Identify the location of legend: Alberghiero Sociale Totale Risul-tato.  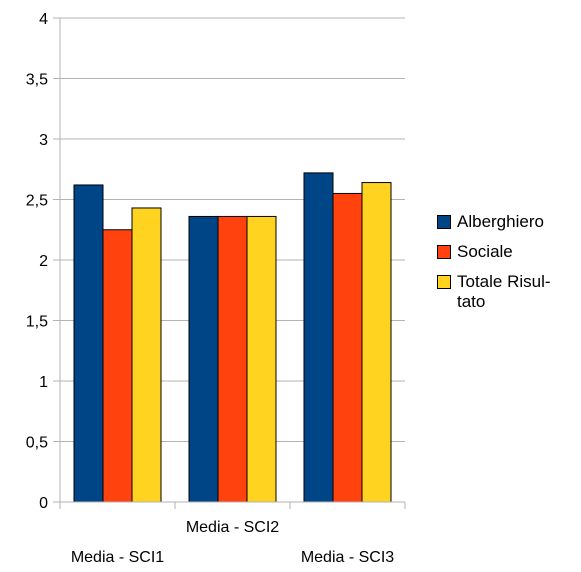
(506, 261).